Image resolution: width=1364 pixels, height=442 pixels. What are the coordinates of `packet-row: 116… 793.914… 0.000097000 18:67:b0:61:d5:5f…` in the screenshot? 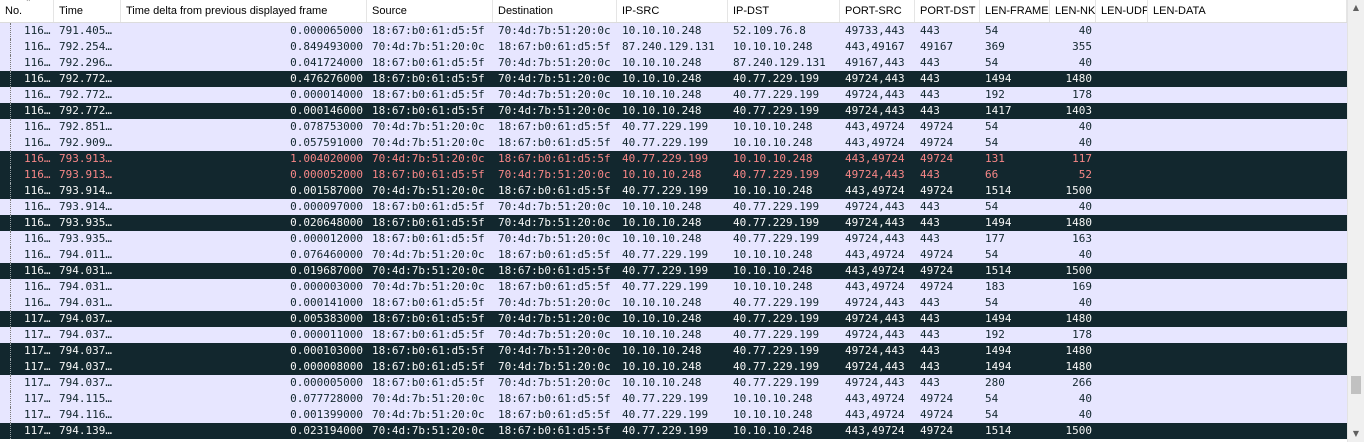 It's located at (673, 207).